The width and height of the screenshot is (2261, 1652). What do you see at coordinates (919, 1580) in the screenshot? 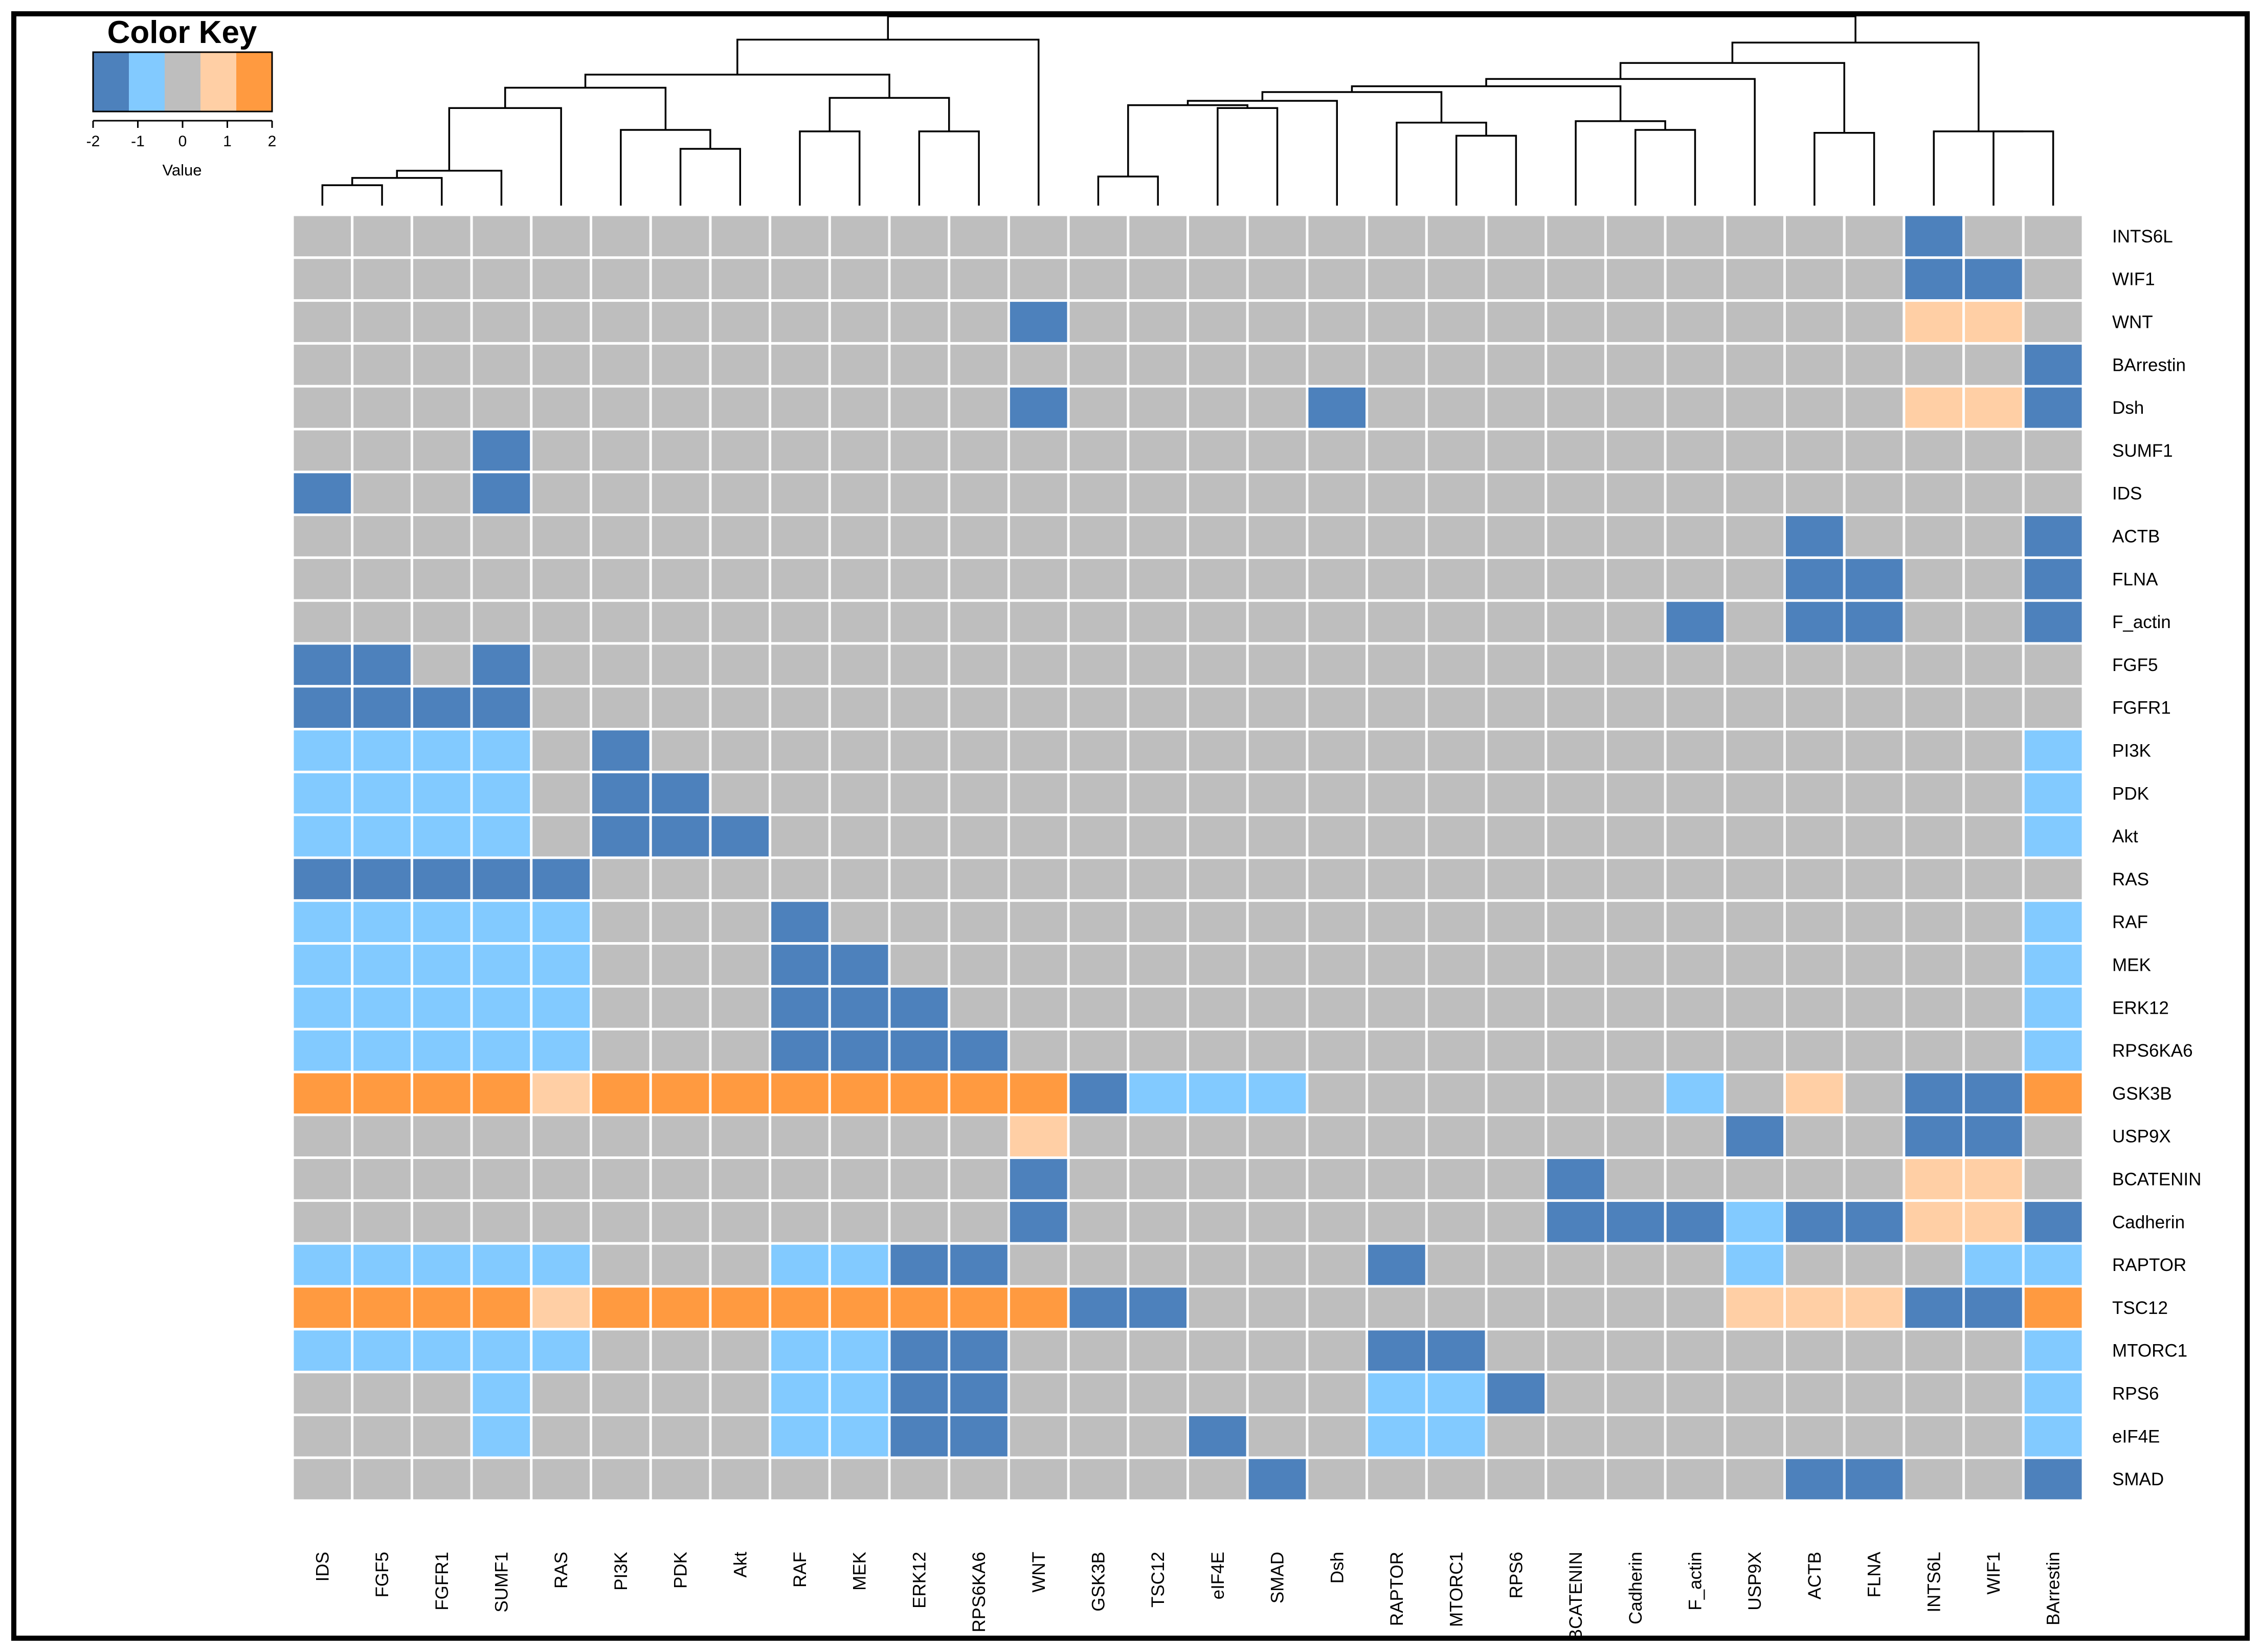
I see `column-label: ERK12` at bounding box center [919, 1580].